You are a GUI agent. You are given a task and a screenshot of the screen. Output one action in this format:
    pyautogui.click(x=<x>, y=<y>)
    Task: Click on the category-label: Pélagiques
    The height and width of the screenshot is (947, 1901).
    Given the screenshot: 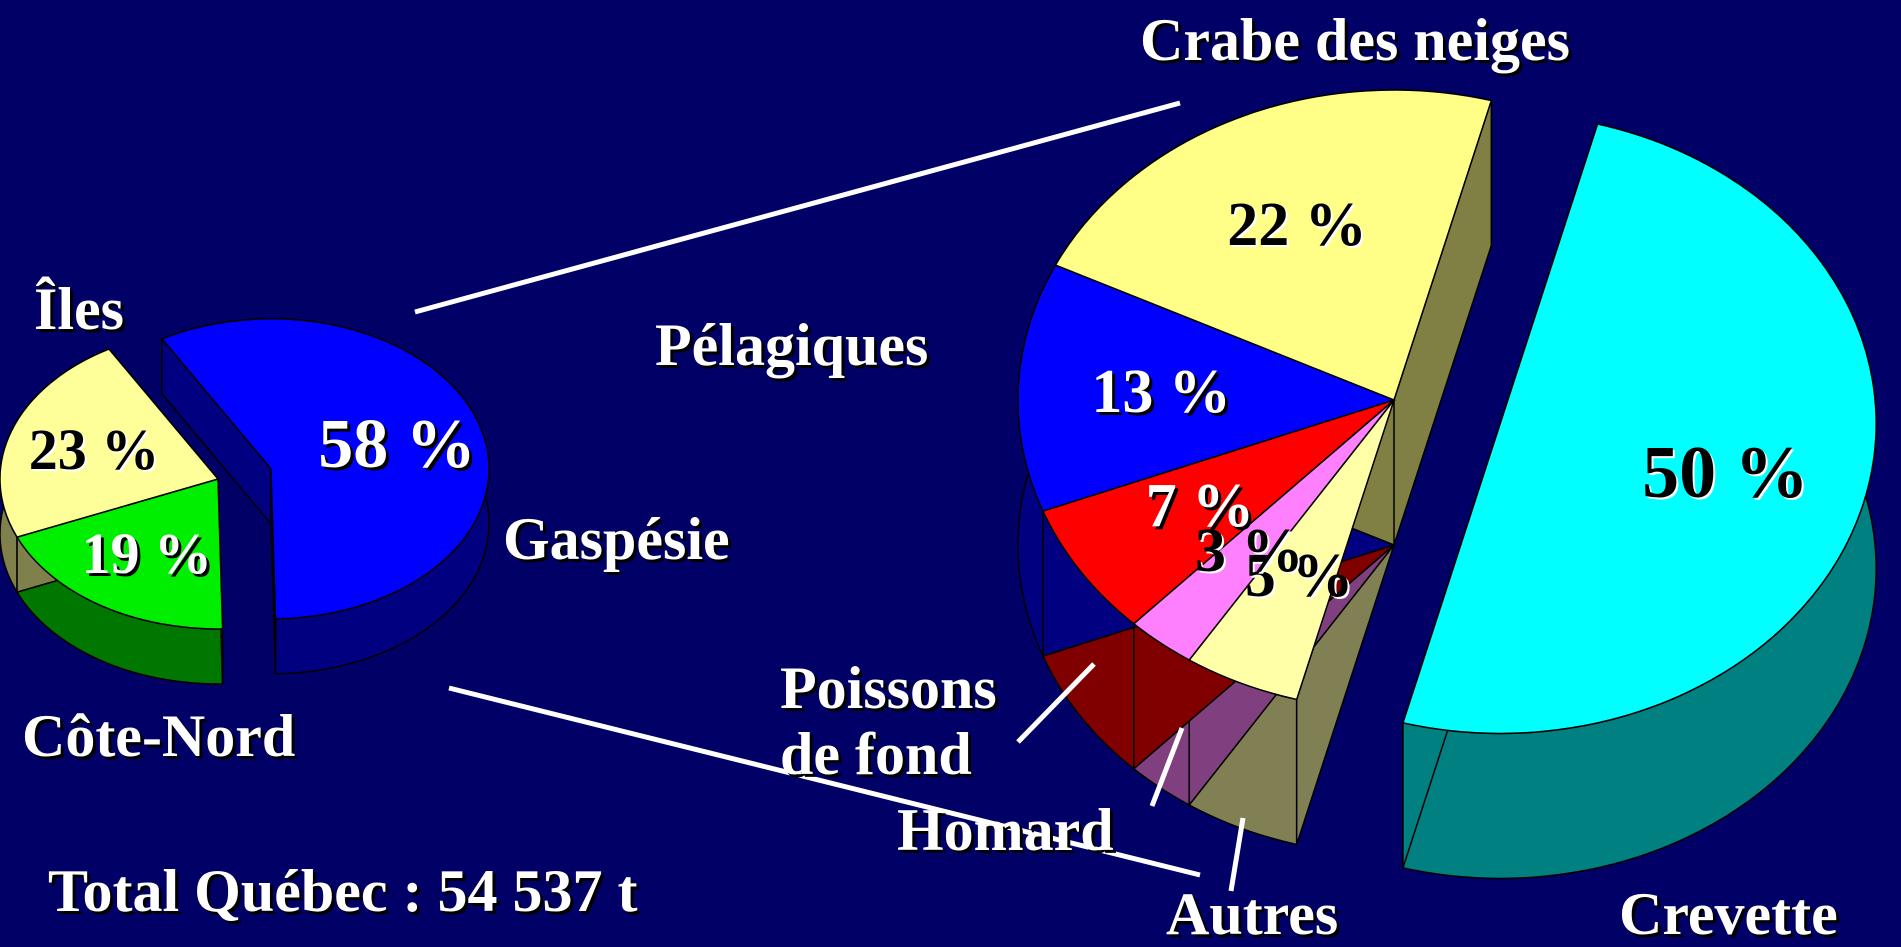 What is the action you would take?
    pyautogui.click(x=792, y=345)
    